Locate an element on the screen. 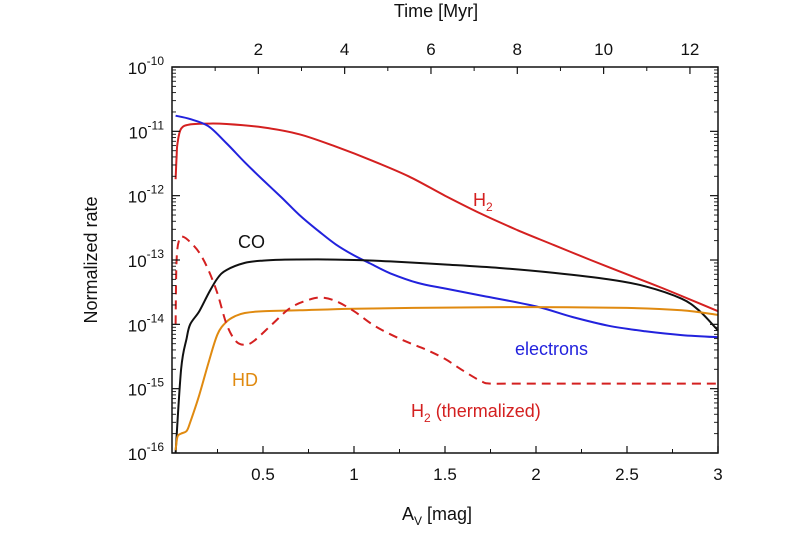 The width and height of the screenshot is (800, 533). top-tick-label: 4 is located at coordinates (344, 49).